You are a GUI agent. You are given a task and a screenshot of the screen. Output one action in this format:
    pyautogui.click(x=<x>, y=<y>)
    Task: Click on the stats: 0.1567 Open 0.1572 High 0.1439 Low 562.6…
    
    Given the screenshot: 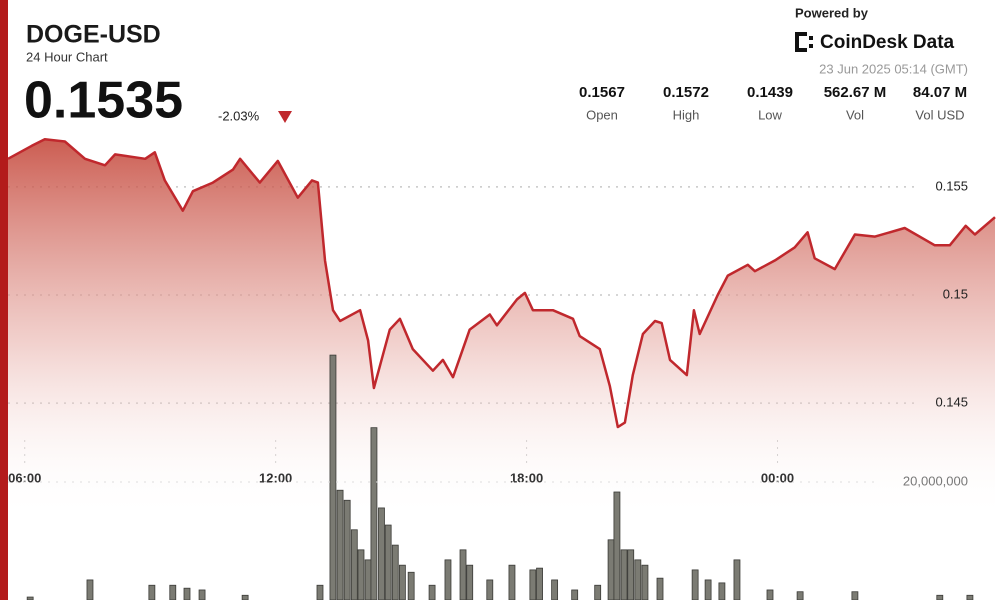 What is the action you would take?
    pyautogui.click(x=773, y=103)
    